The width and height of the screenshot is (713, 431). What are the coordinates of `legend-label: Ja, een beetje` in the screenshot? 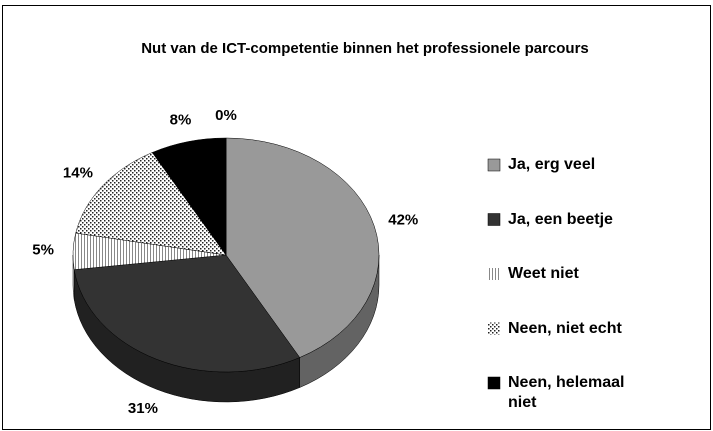 It's located at (560, 219).